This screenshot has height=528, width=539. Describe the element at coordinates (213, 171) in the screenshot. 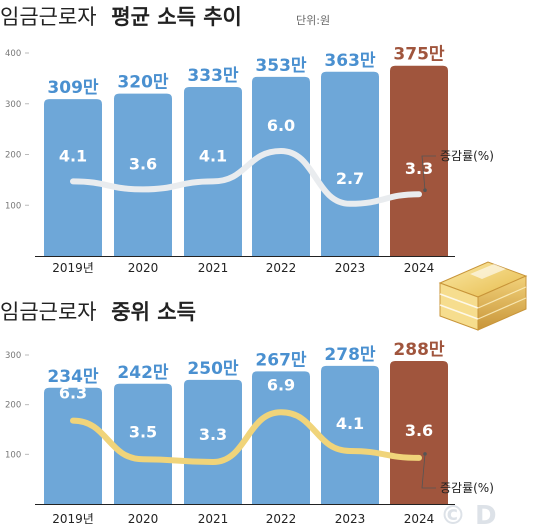

I see `chart1-bar-2021` at that location.